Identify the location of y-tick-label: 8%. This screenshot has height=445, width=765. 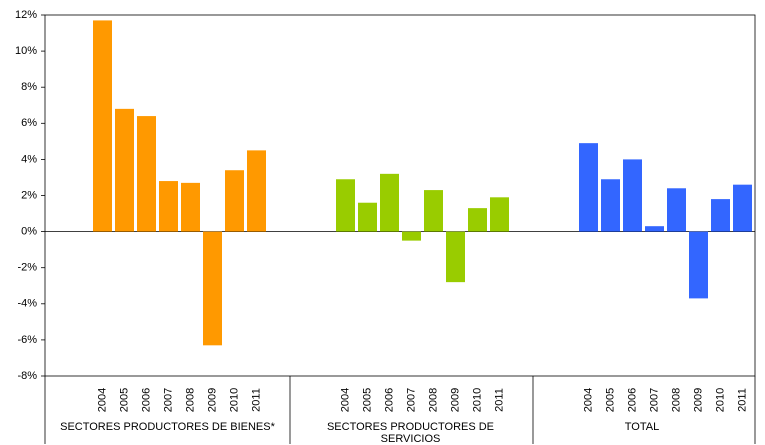
(29, 87).